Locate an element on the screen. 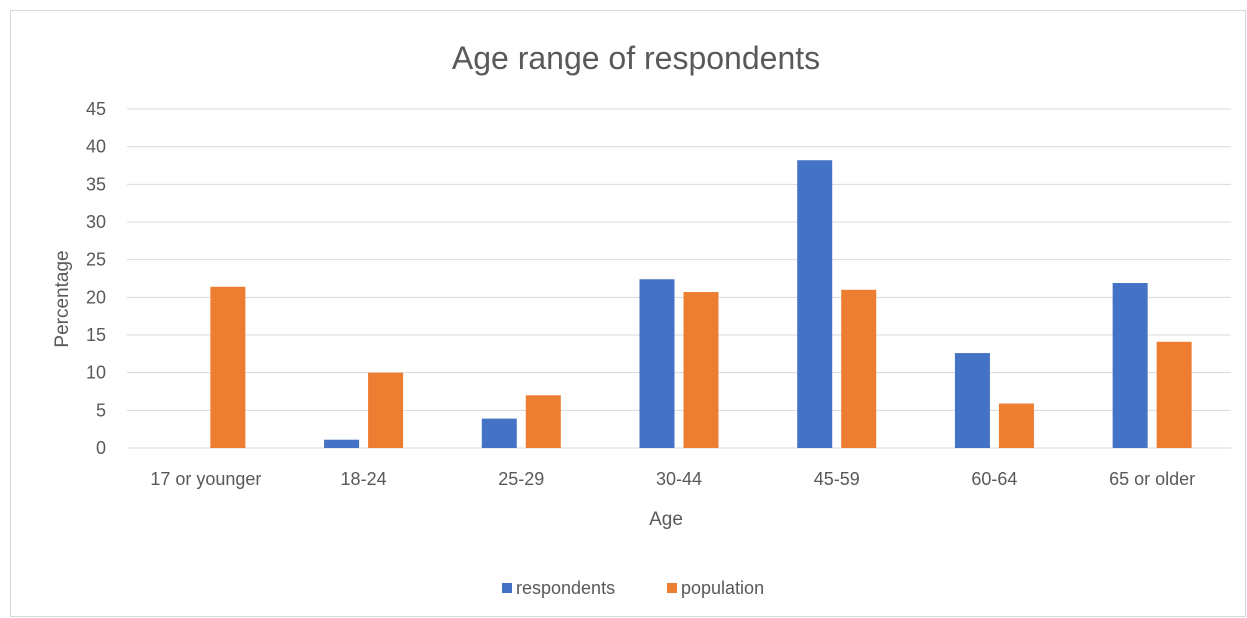  x-tick-label: 45-59 is located at coordinates (837, 479).